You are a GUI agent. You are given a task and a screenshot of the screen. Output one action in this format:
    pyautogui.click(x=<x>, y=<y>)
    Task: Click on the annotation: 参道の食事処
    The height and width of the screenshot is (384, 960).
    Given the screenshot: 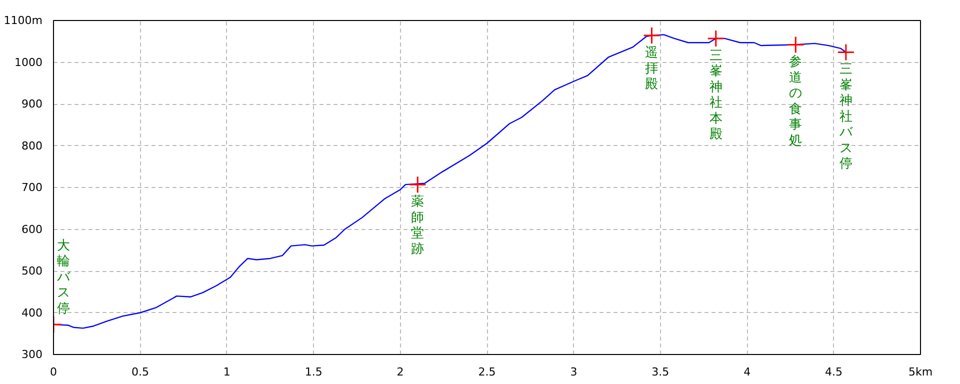 What is the action you would take?
    pyautogui.click(x=795, y=101)
    